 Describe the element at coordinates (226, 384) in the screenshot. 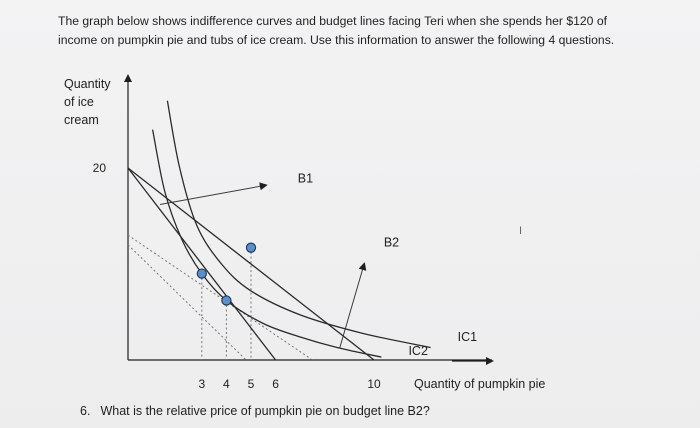

I see `x-tick-label-4: 4` at that location.